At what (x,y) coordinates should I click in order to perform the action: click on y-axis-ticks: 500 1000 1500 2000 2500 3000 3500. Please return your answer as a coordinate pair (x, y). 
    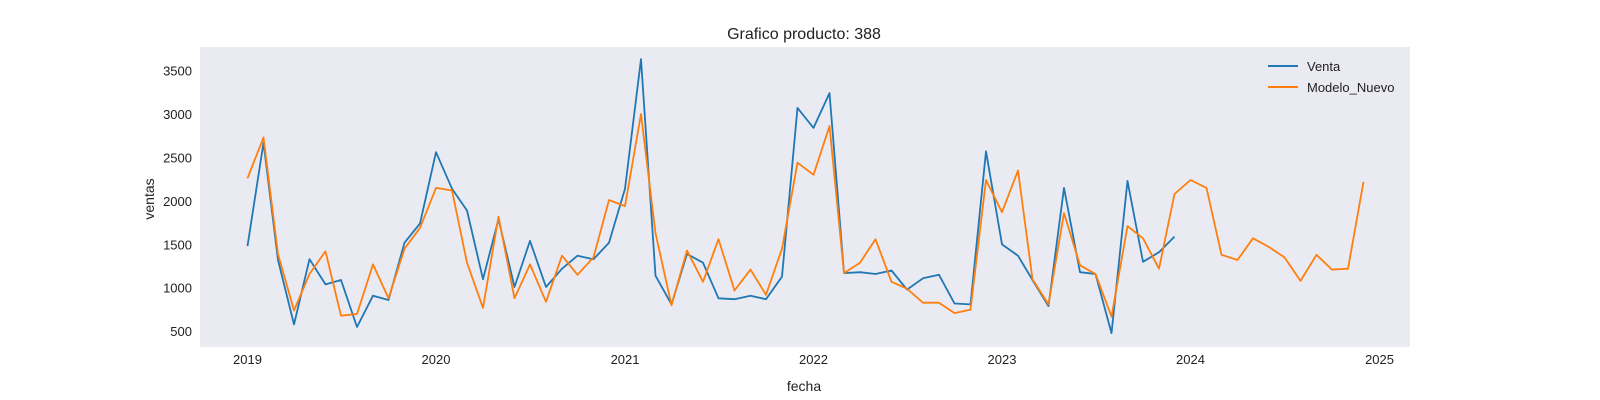
    Looking at the image, I should click on (177, 201).